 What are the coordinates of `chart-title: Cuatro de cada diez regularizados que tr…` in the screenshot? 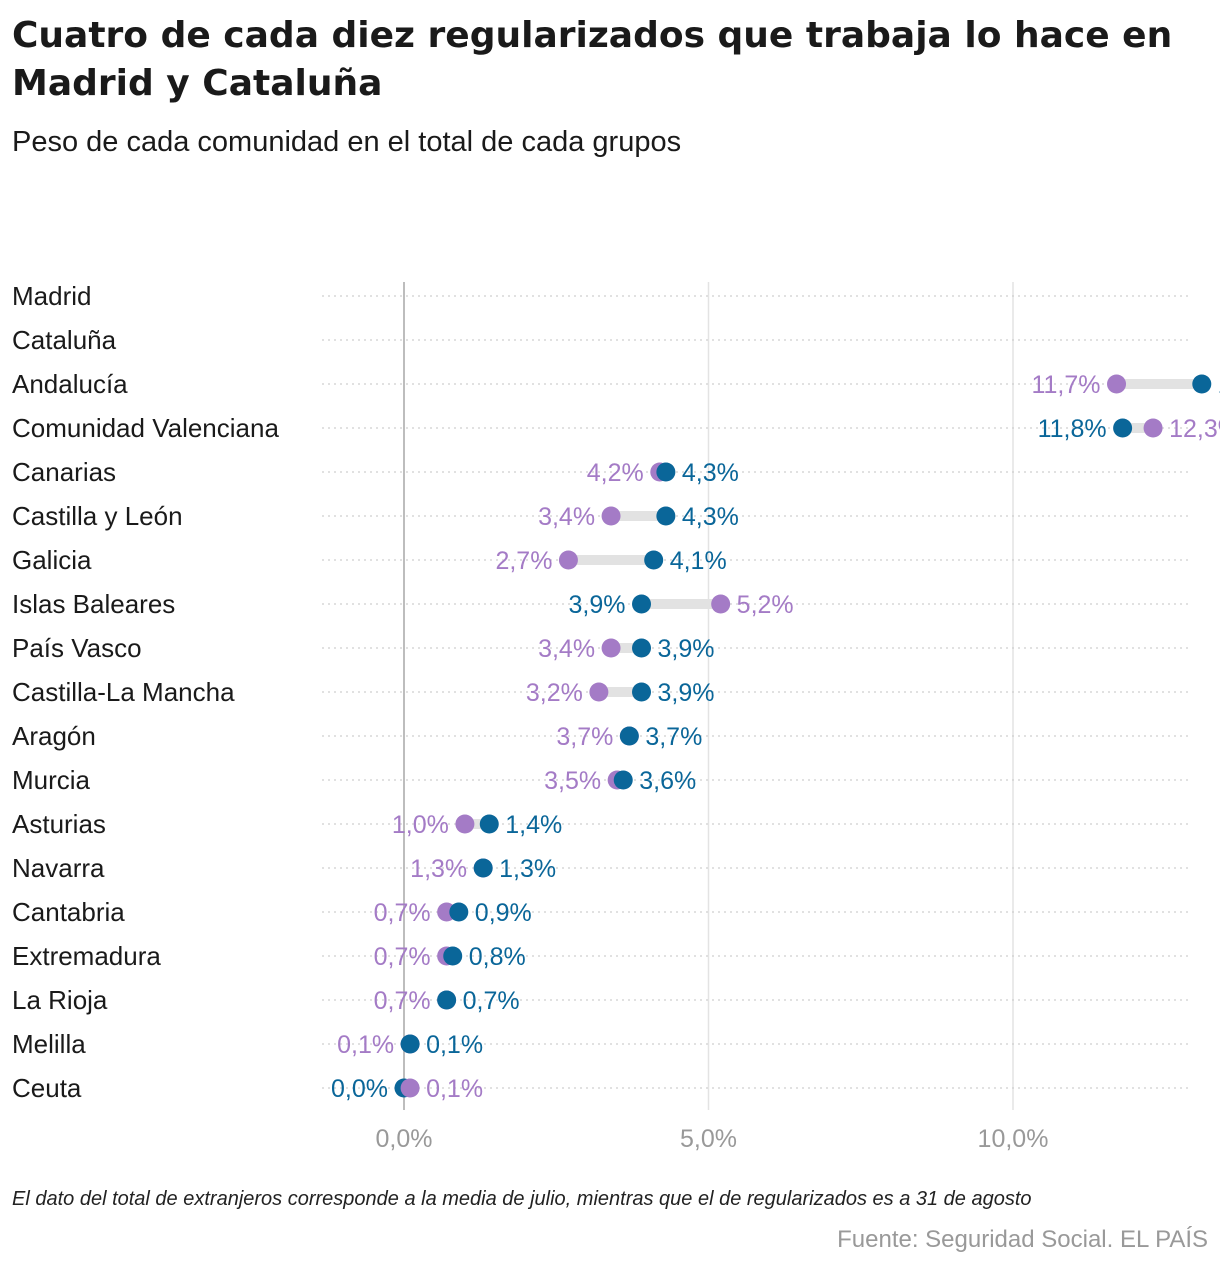 It's located at (592, 59).